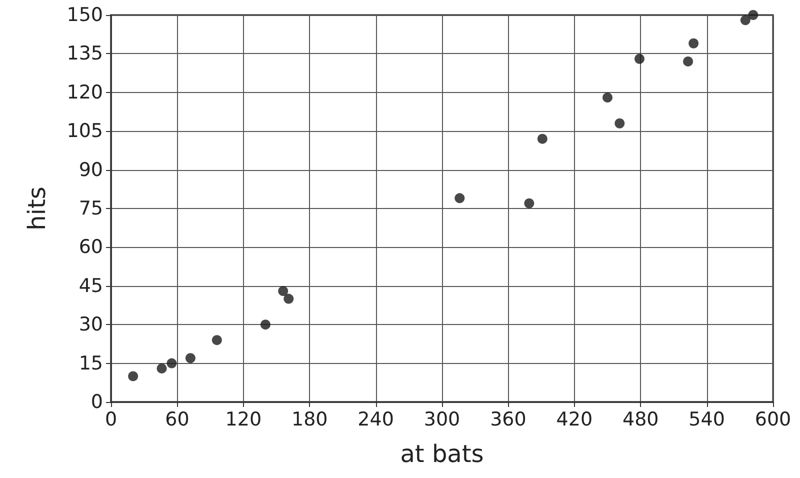 The image size is (800, 478). Describe the element at coordinates (90, 363) in the screenshot. I see `y-tick-label: 15` at that location.